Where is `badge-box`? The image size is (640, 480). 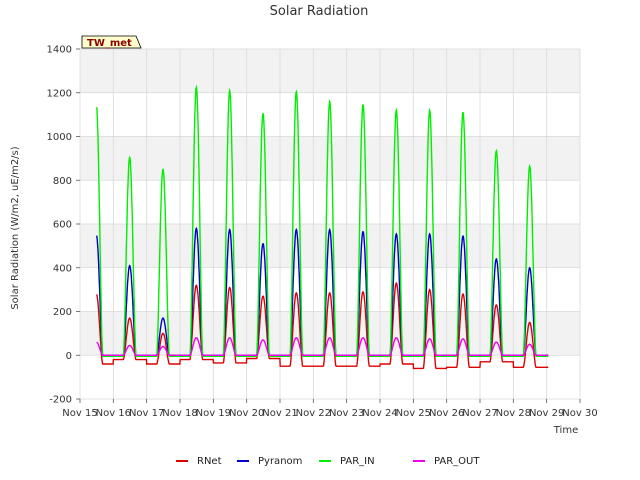
badge-box is located at coordinates (111, 42).